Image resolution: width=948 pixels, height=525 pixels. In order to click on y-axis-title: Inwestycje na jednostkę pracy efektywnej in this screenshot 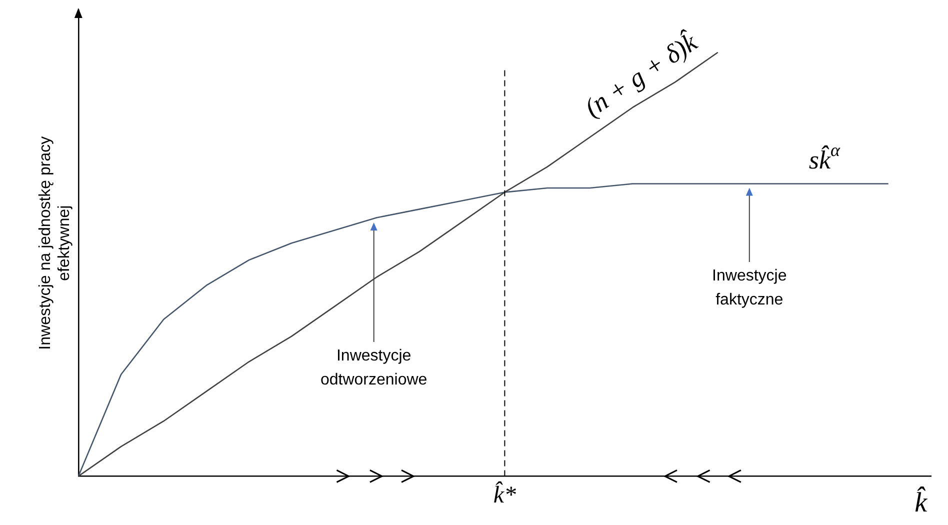, I will do `click(55, 243)`.